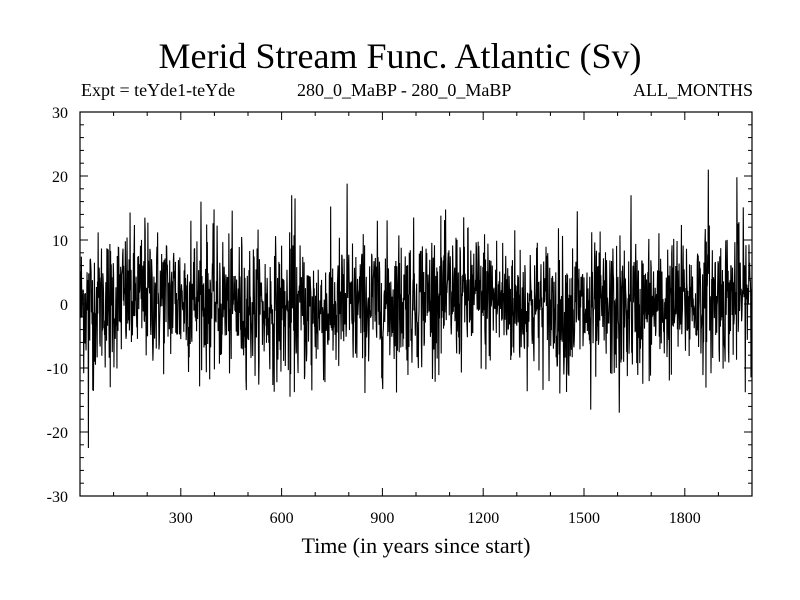  Describe the element at coordinates (282, 518) in the screenshot. I see `x-tick-label: 600` at that location.